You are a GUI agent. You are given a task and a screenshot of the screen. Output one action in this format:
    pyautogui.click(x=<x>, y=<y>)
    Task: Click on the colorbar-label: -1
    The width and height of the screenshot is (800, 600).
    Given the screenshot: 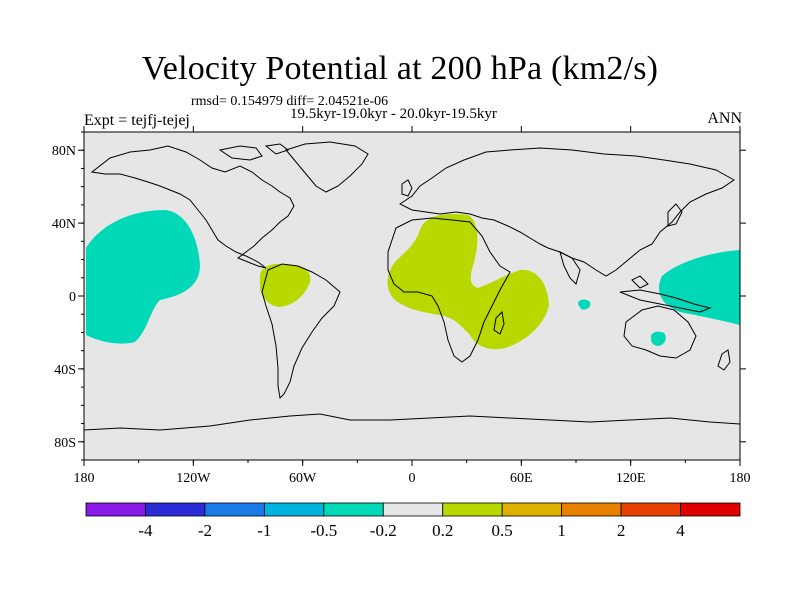 What is the action you would take?
    pyautogui.click(x=264, y=530)
    